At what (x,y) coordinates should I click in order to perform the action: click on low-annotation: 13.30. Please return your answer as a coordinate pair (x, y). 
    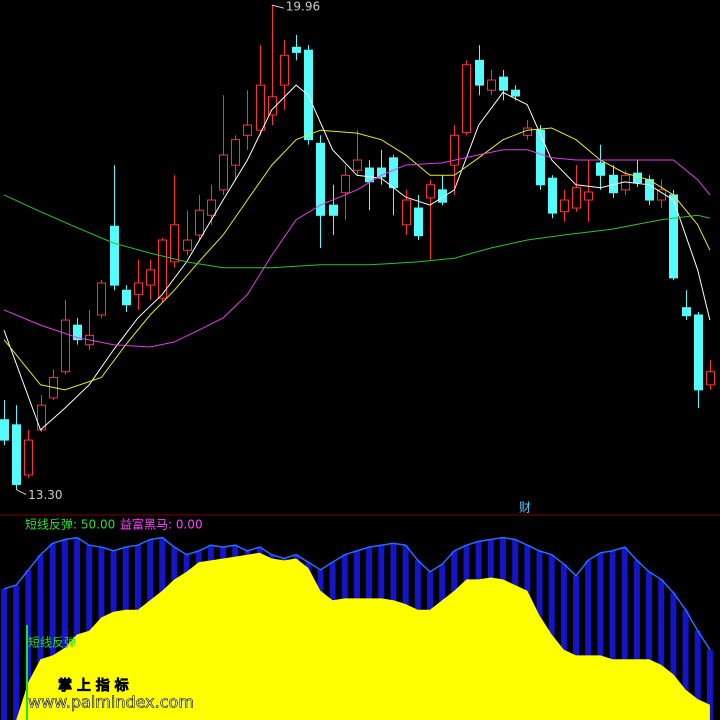
    Looking at the image, I should click on (45, 495).